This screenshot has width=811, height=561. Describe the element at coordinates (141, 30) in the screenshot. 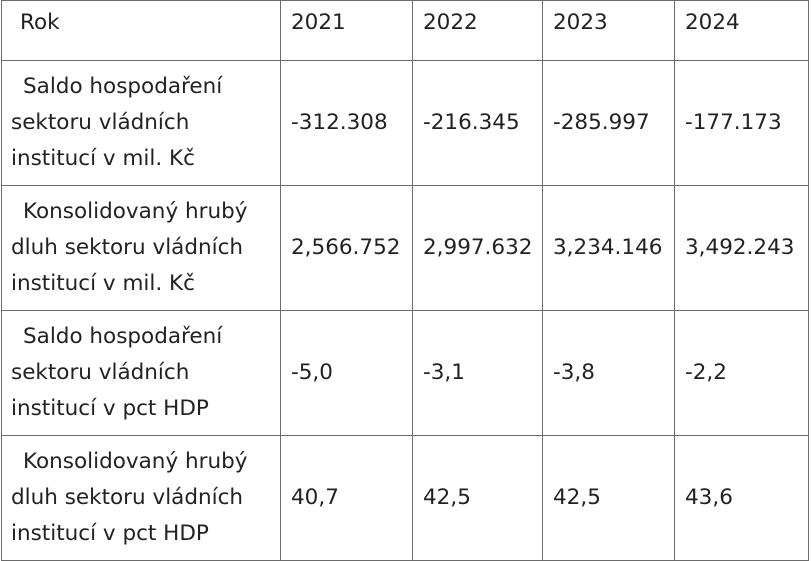

I see `header-label-cell: Rok` at that location.